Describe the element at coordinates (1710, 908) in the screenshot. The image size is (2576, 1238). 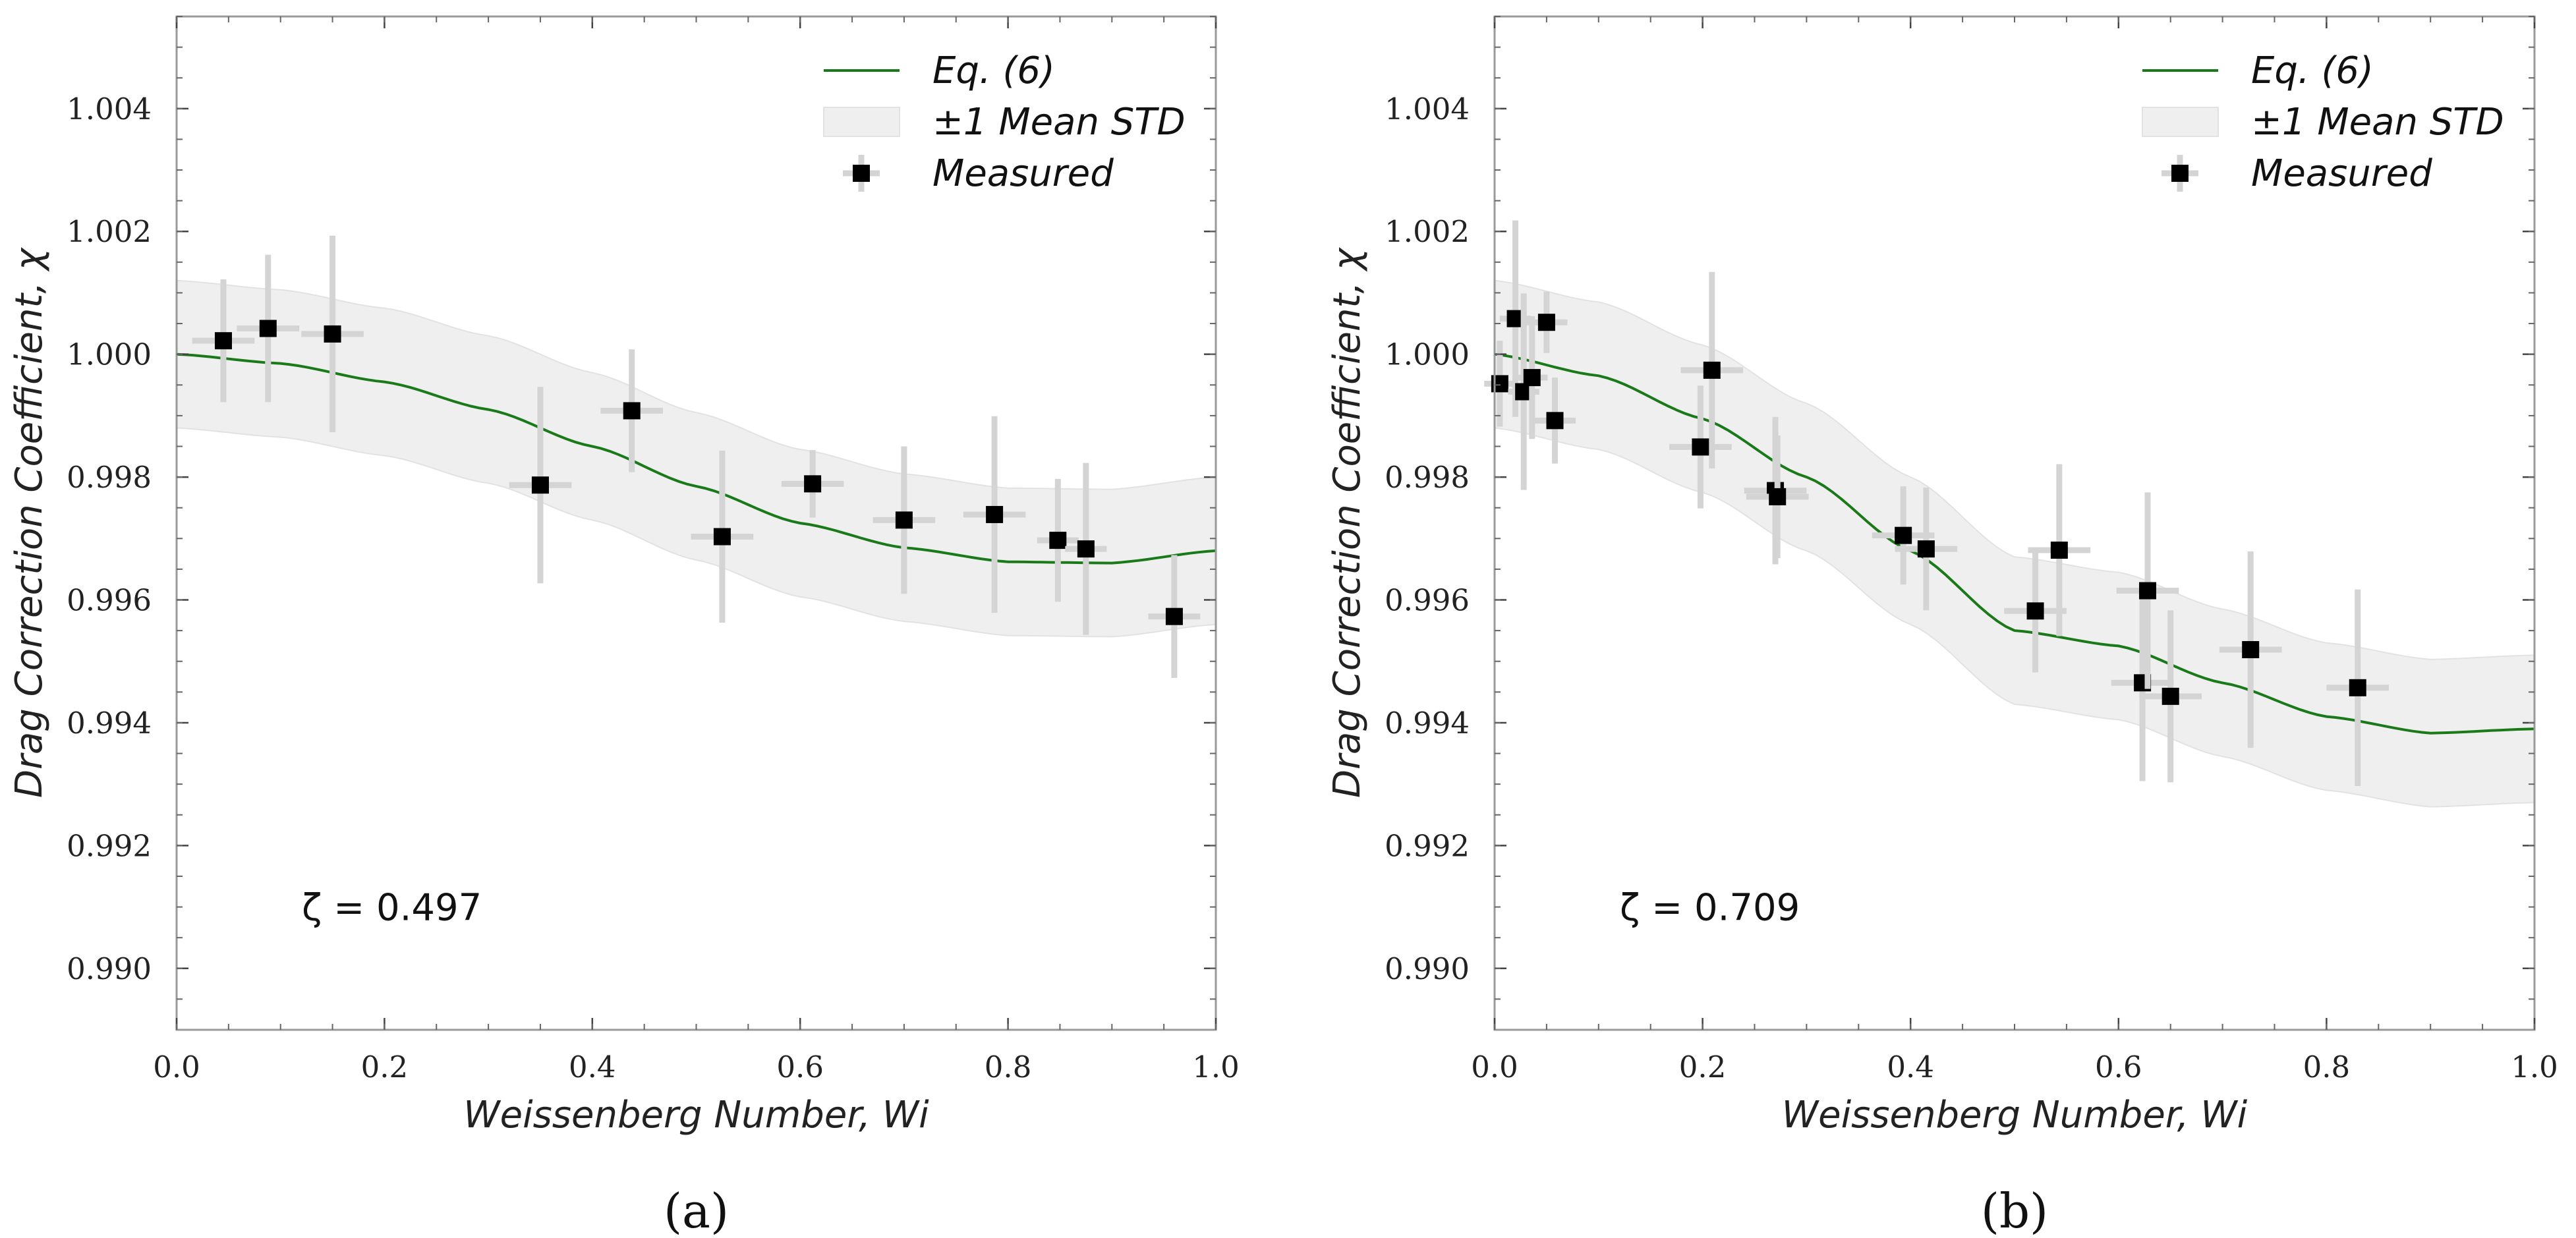
I see `zeta-annotation: ζ = 0.709` at that location.